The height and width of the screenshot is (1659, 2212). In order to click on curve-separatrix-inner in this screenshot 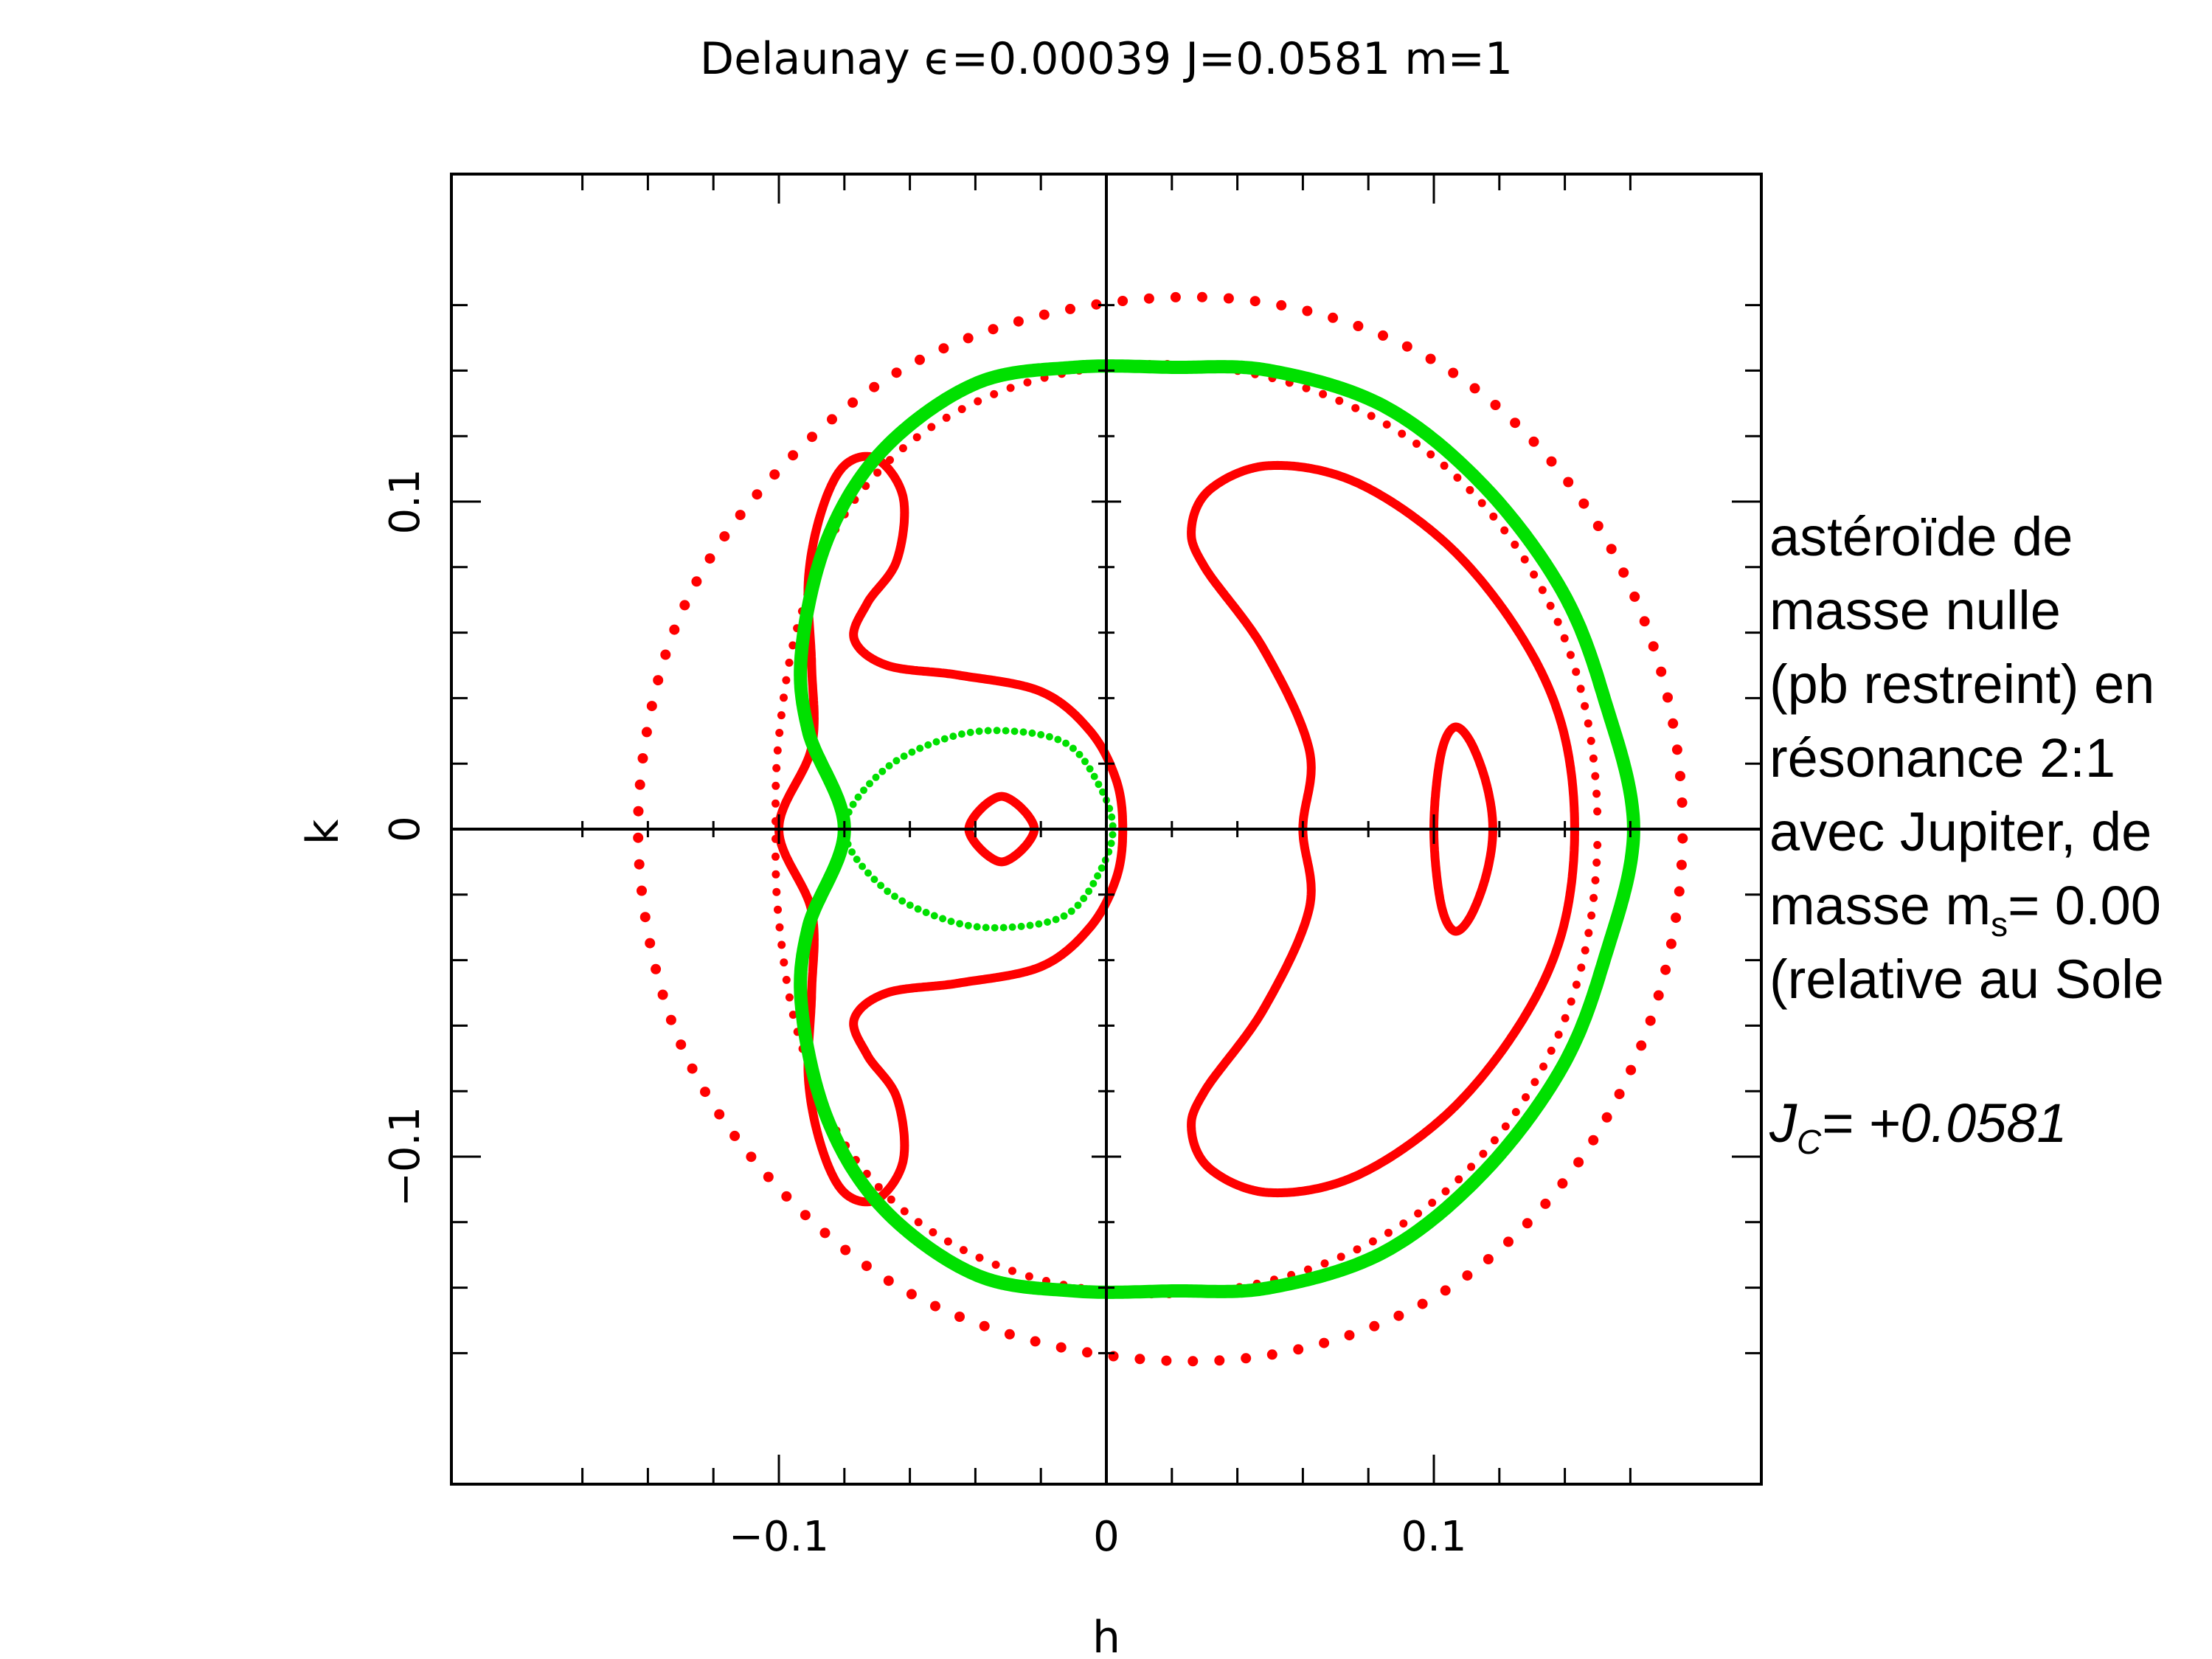, I will do `click(979, 829)`.